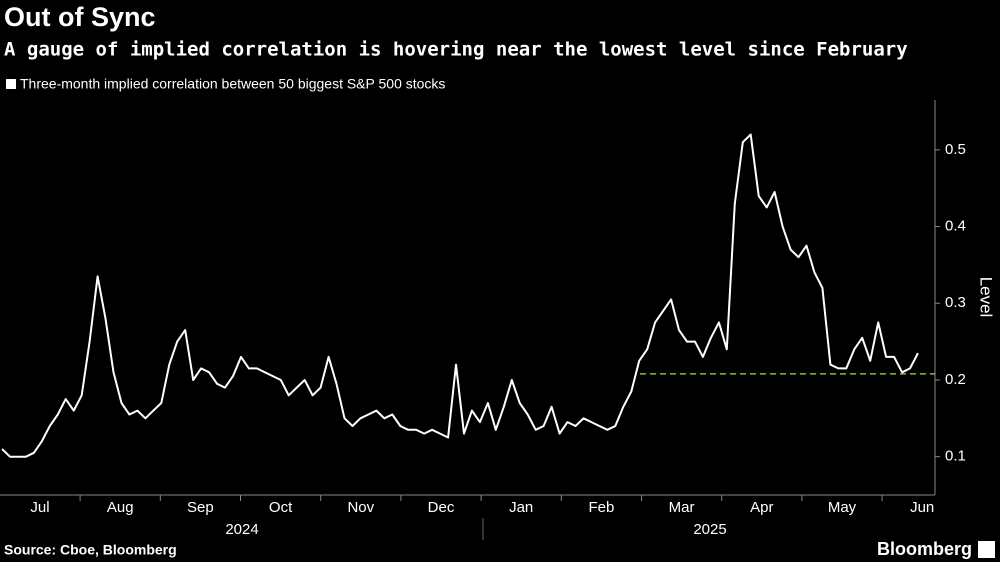  Describe the element at coordinates (761, 507) in the screenshot. I see `x-tick-label: Apr` at that location.